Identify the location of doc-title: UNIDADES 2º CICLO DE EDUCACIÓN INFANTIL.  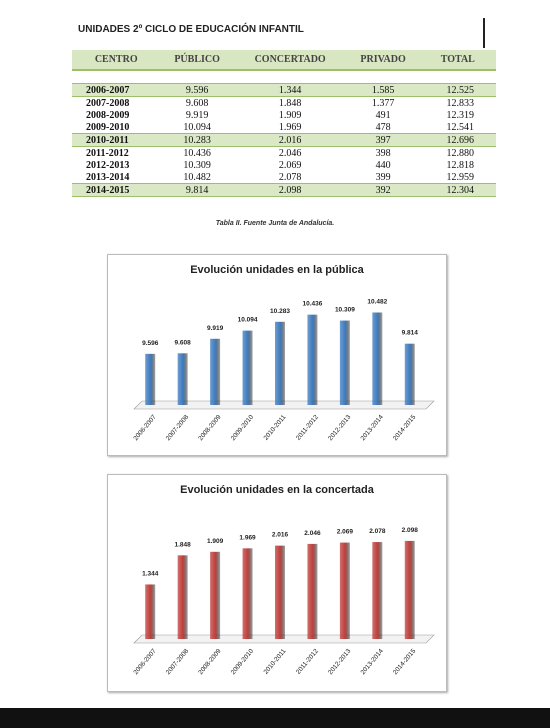
(191, 29).